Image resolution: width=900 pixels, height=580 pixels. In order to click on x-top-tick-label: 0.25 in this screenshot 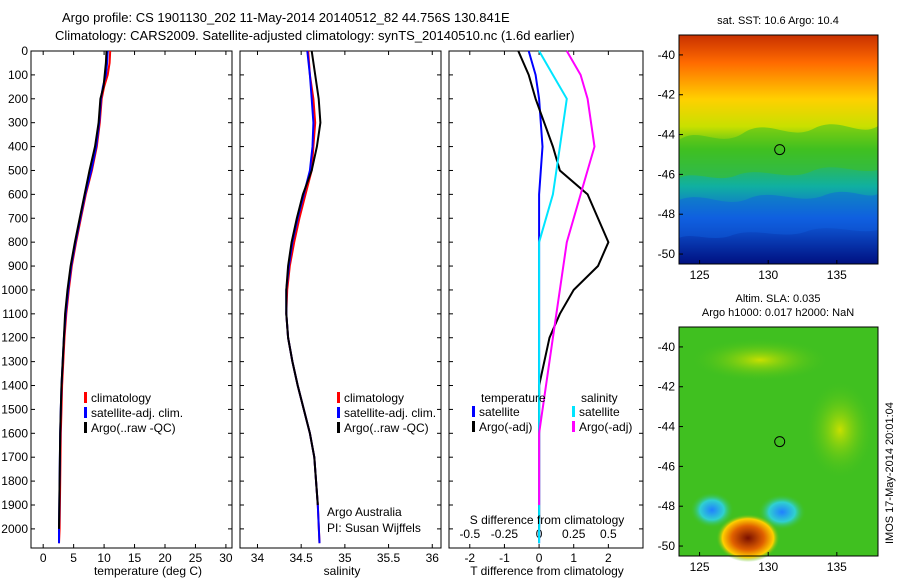, I will do `click(574, 534)`.